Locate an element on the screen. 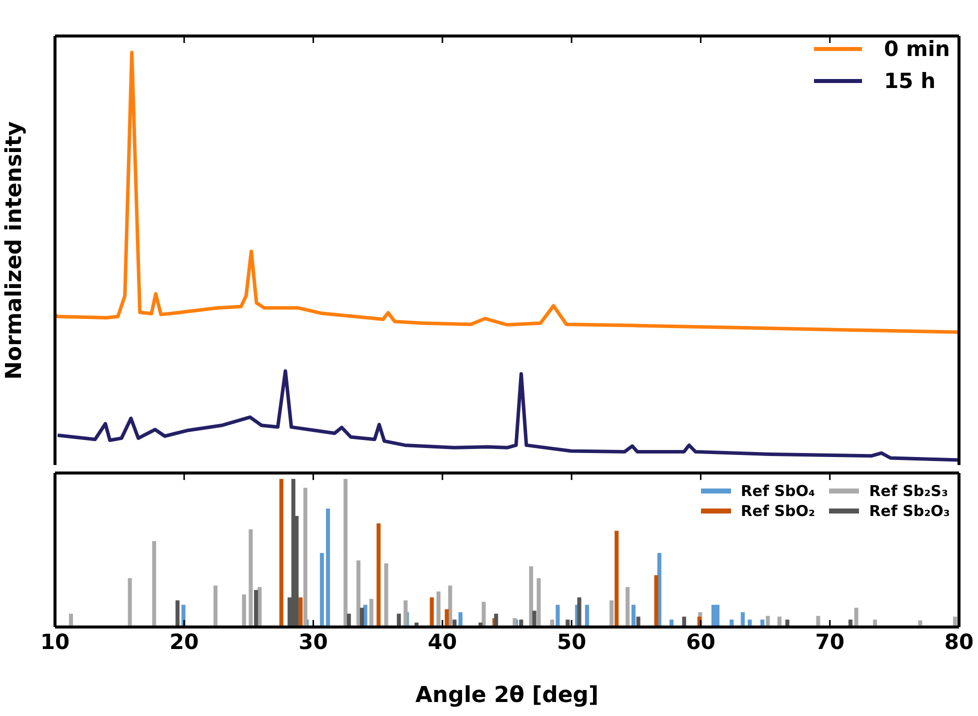 The width and height of the screenshot is (978, 716). y-axis-title: Normalized intensity is located at coordinates (14, 250).